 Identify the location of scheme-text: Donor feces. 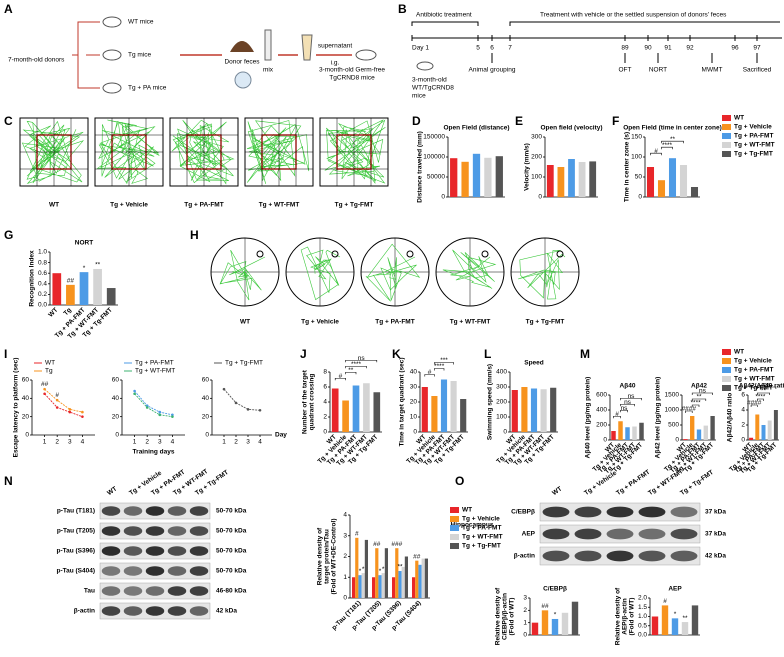
(242, 62).